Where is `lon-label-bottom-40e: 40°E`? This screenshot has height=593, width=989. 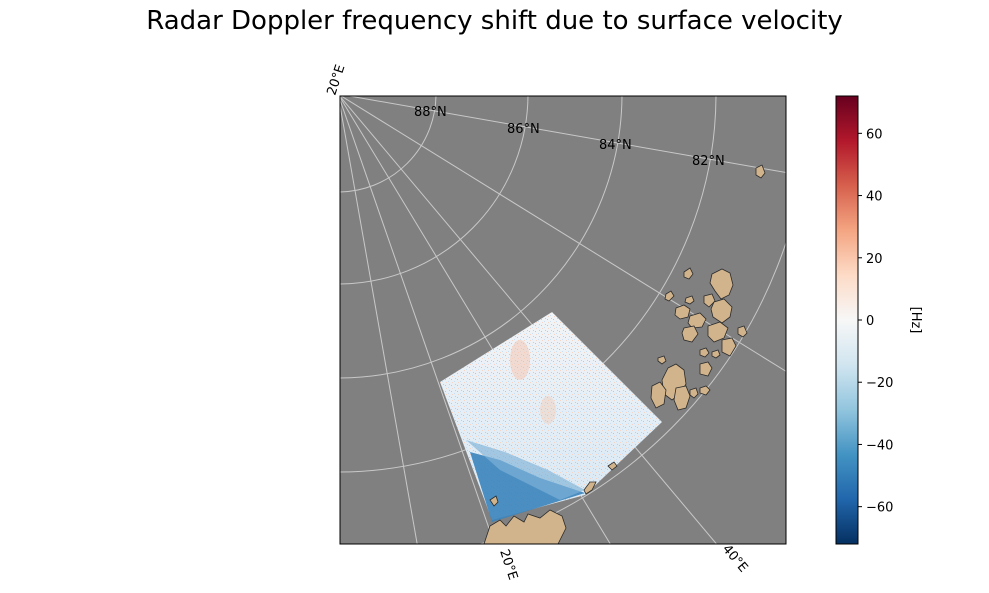
lon-label-bottom-40e: 40°E is located at coordinates (735, 559).